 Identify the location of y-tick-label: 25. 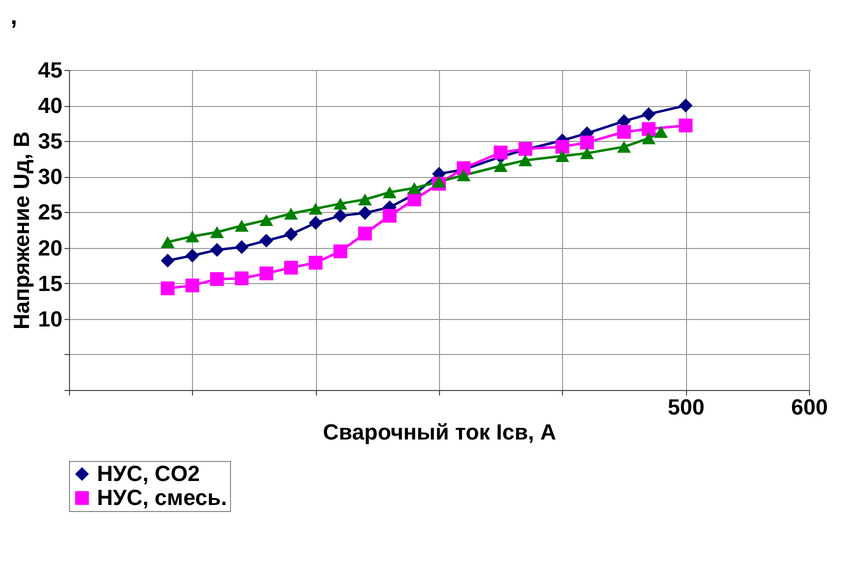
(50, 212).